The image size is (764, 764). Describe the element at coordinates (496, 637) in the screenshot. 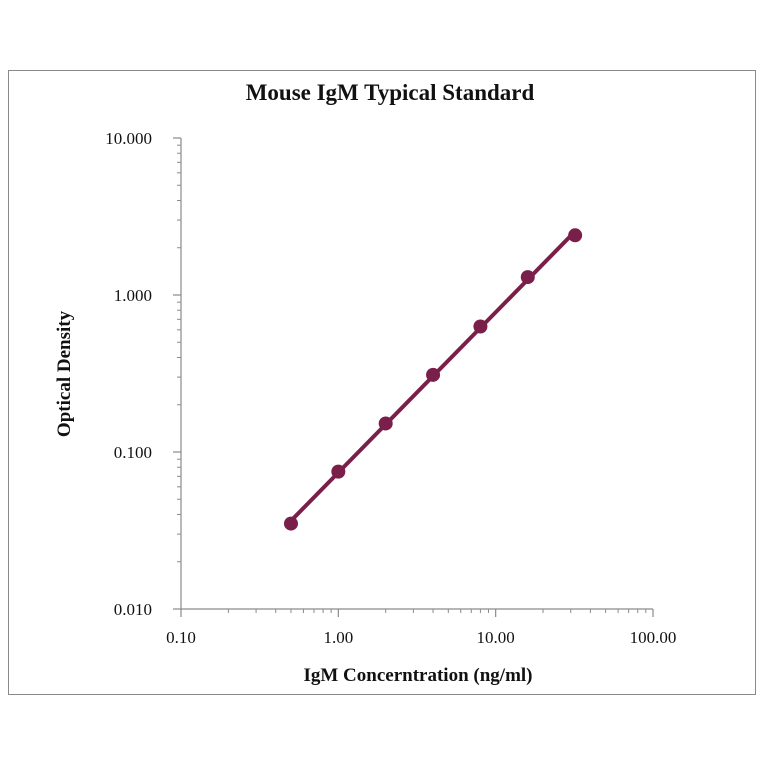

I see `x-tick-label: 10.00` at that location.